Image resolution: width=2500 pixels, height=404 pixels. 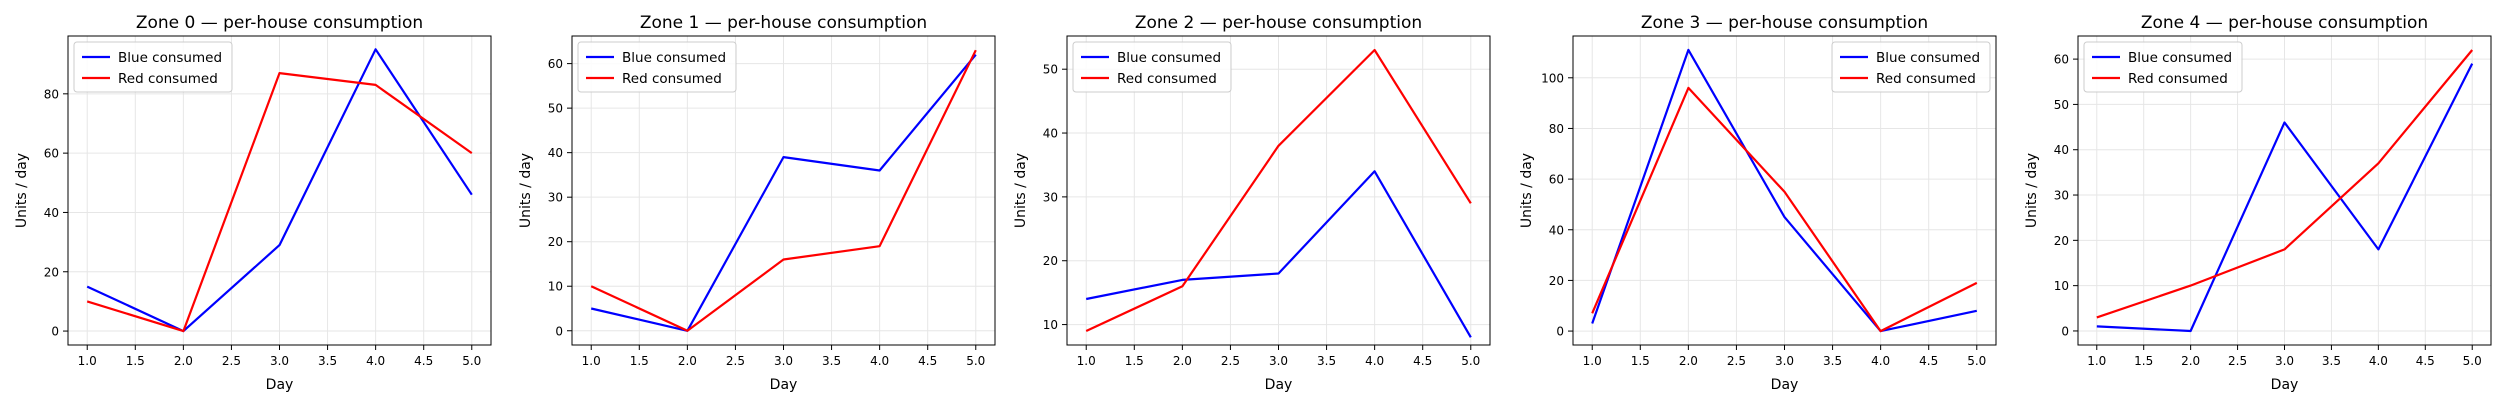 What do you see at coordinates (2061, 196) in the screenshot?
I see `y-tick-label: 30` at bounding box center [2061, 196].